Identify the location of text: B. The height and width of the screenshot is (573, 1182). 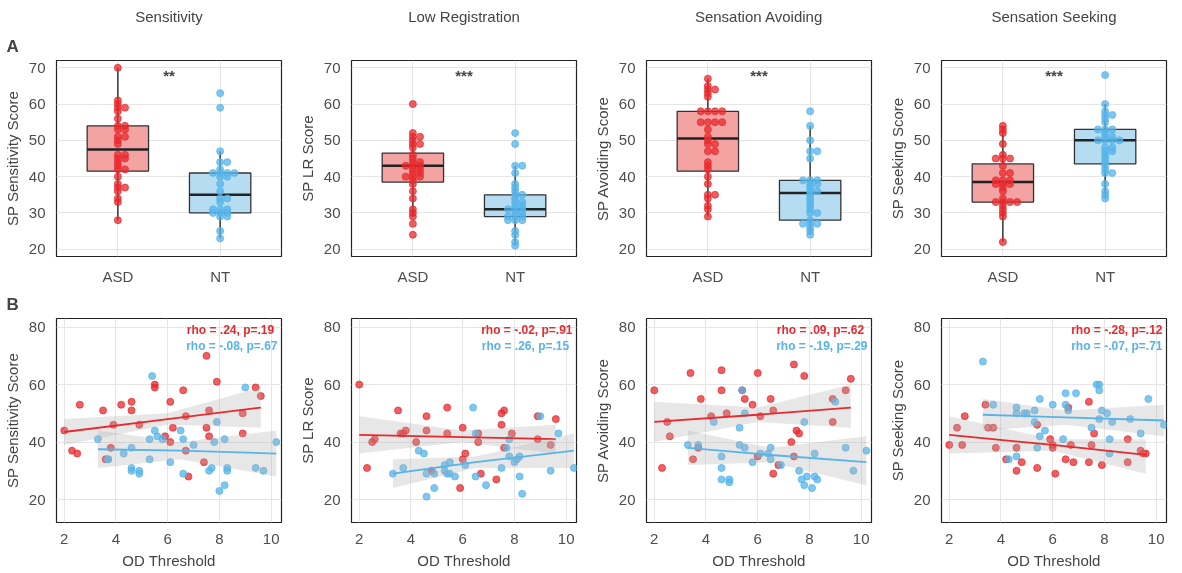
(12, 304).